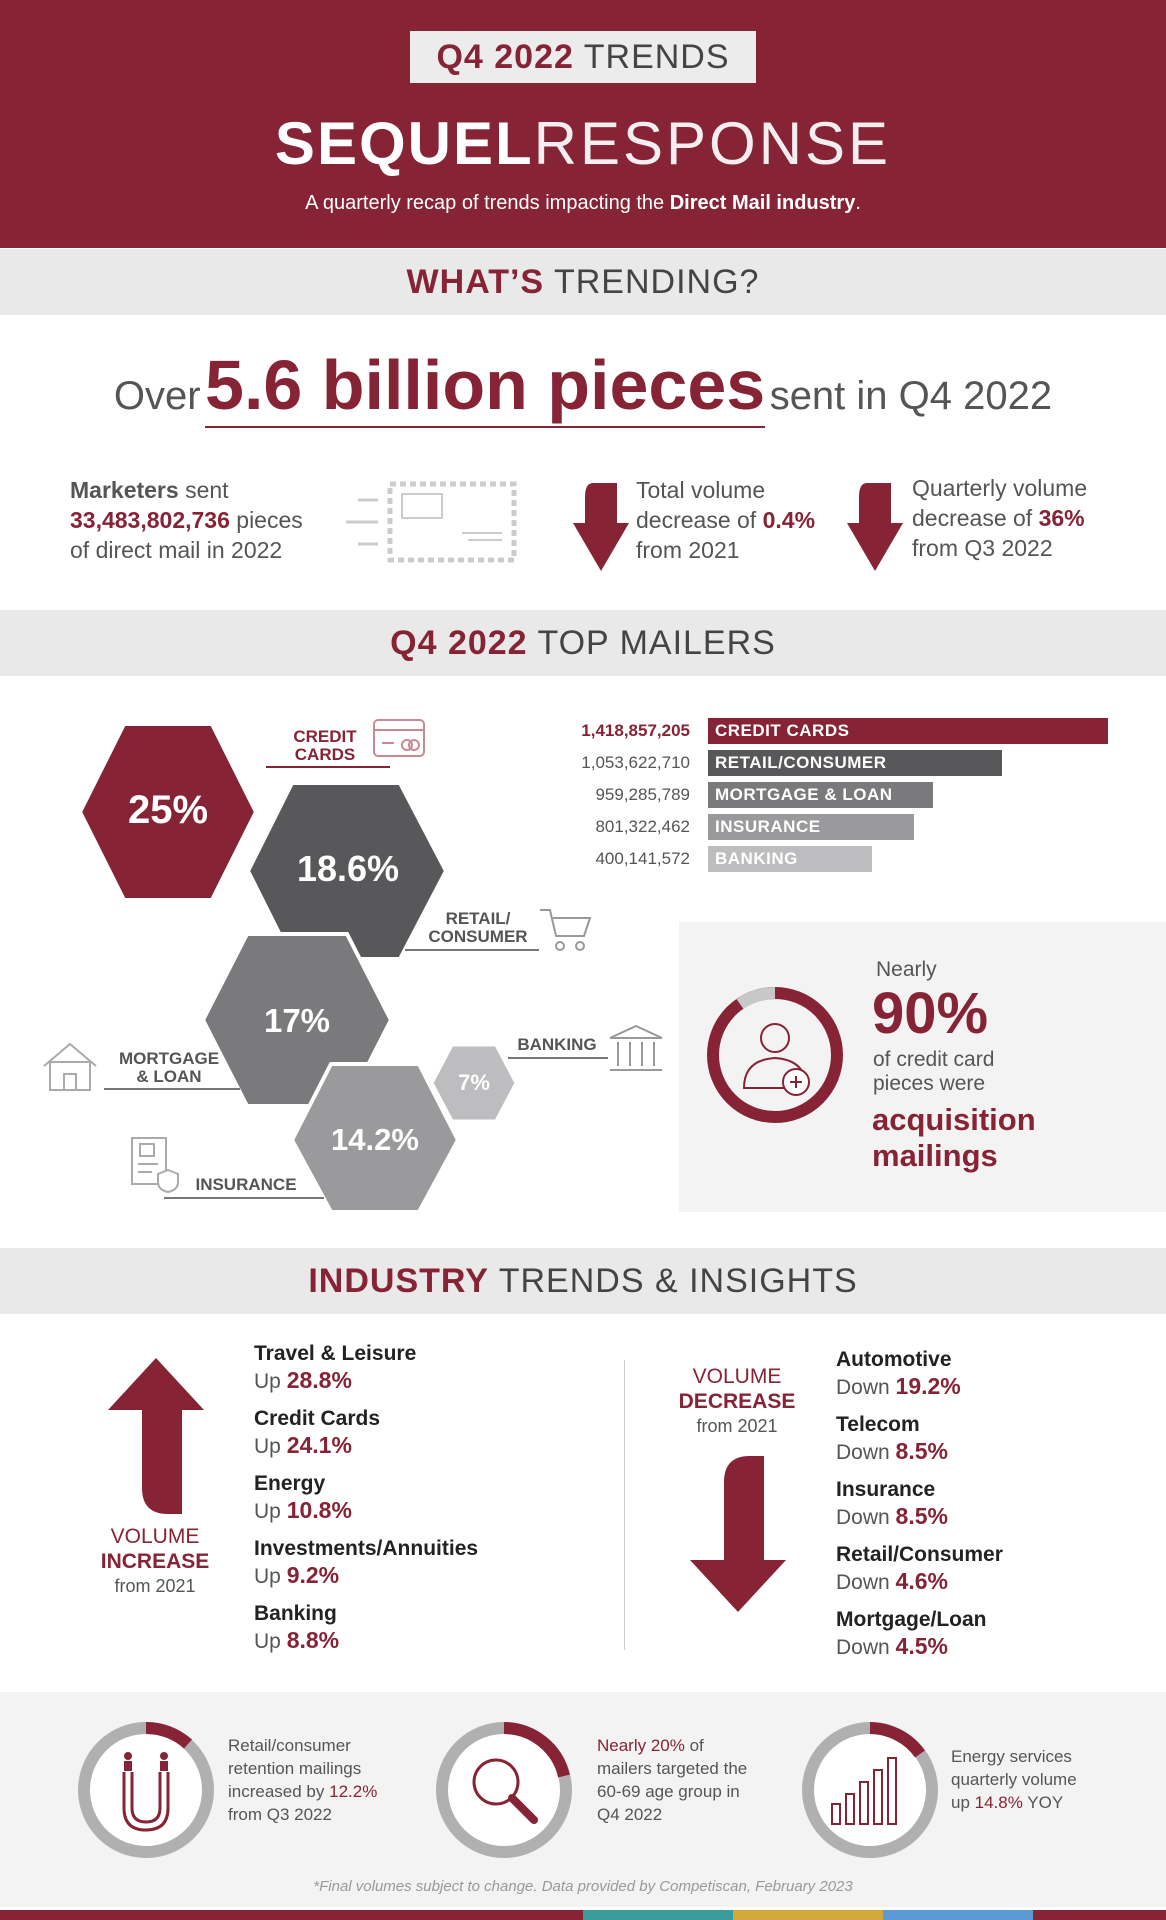  I want to click on s1-l3-pre: increased by, so click(279, 1791).